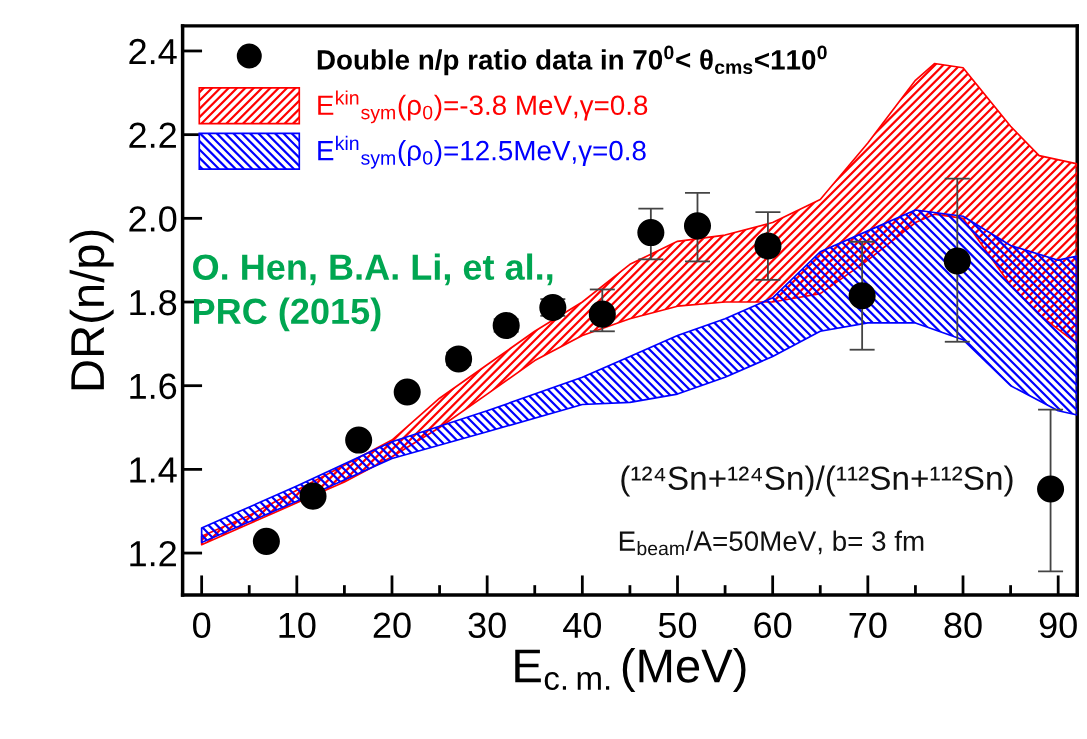  What do you see at coordinates (153, 51) in the screenshot?
I see `y-tick-label: 2.4` at bounding box center [153, 51].